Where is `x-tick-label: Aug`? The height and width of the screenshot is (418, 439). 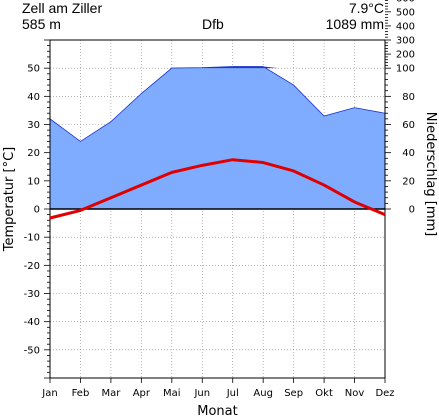 x-tick-label: Aug is located at coordinates (263, 393).